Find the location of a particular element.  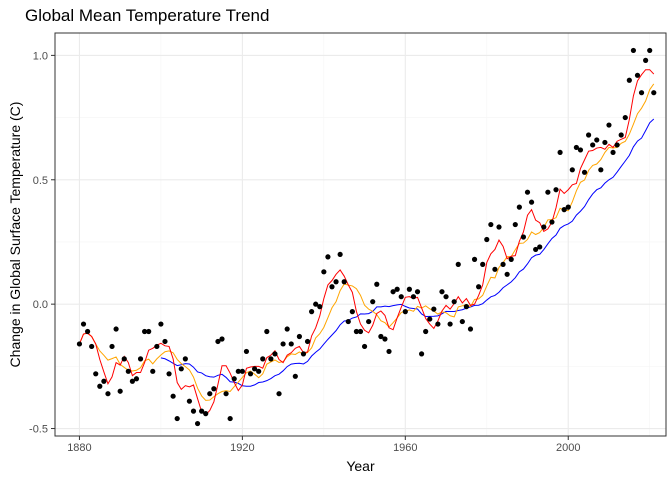

x-tick-label: 2000 is located at coordinates (568, 448).